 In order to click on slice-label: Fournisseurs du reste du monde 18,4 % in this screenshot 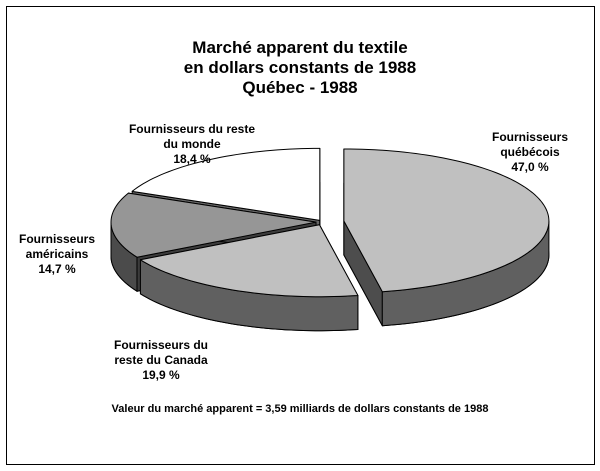, I will do `click(192, 144)`.